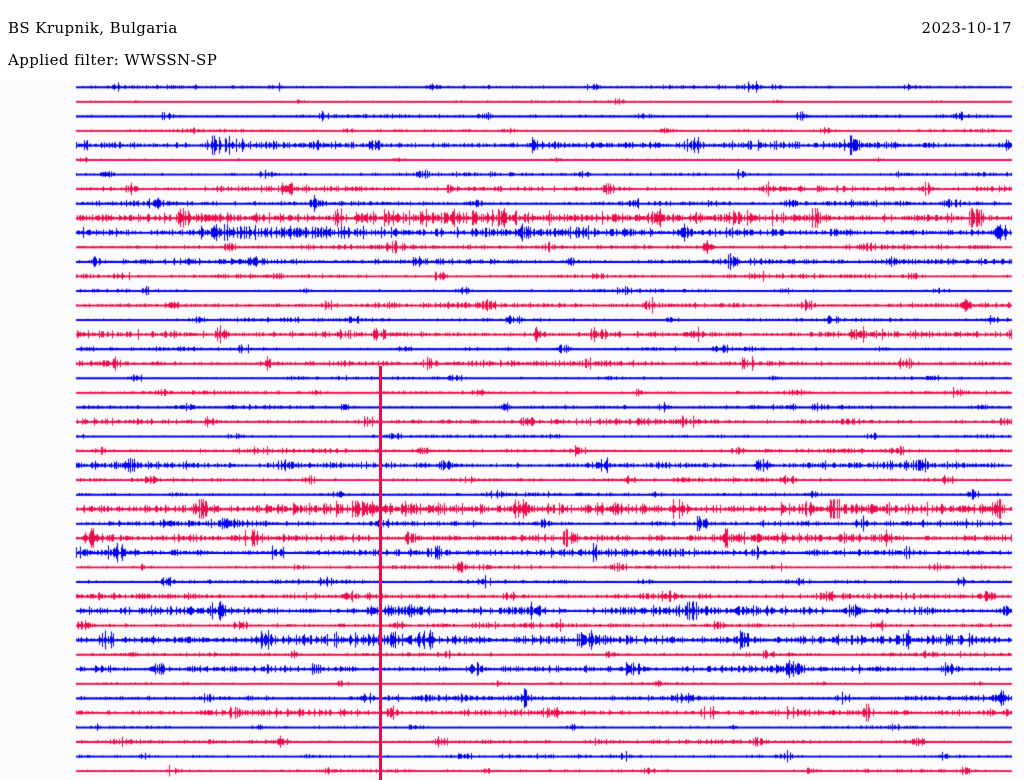 The height and width of the screenshot is (780, 1024). I want to click on date-label: 2023-10-17, so click(966, 28).